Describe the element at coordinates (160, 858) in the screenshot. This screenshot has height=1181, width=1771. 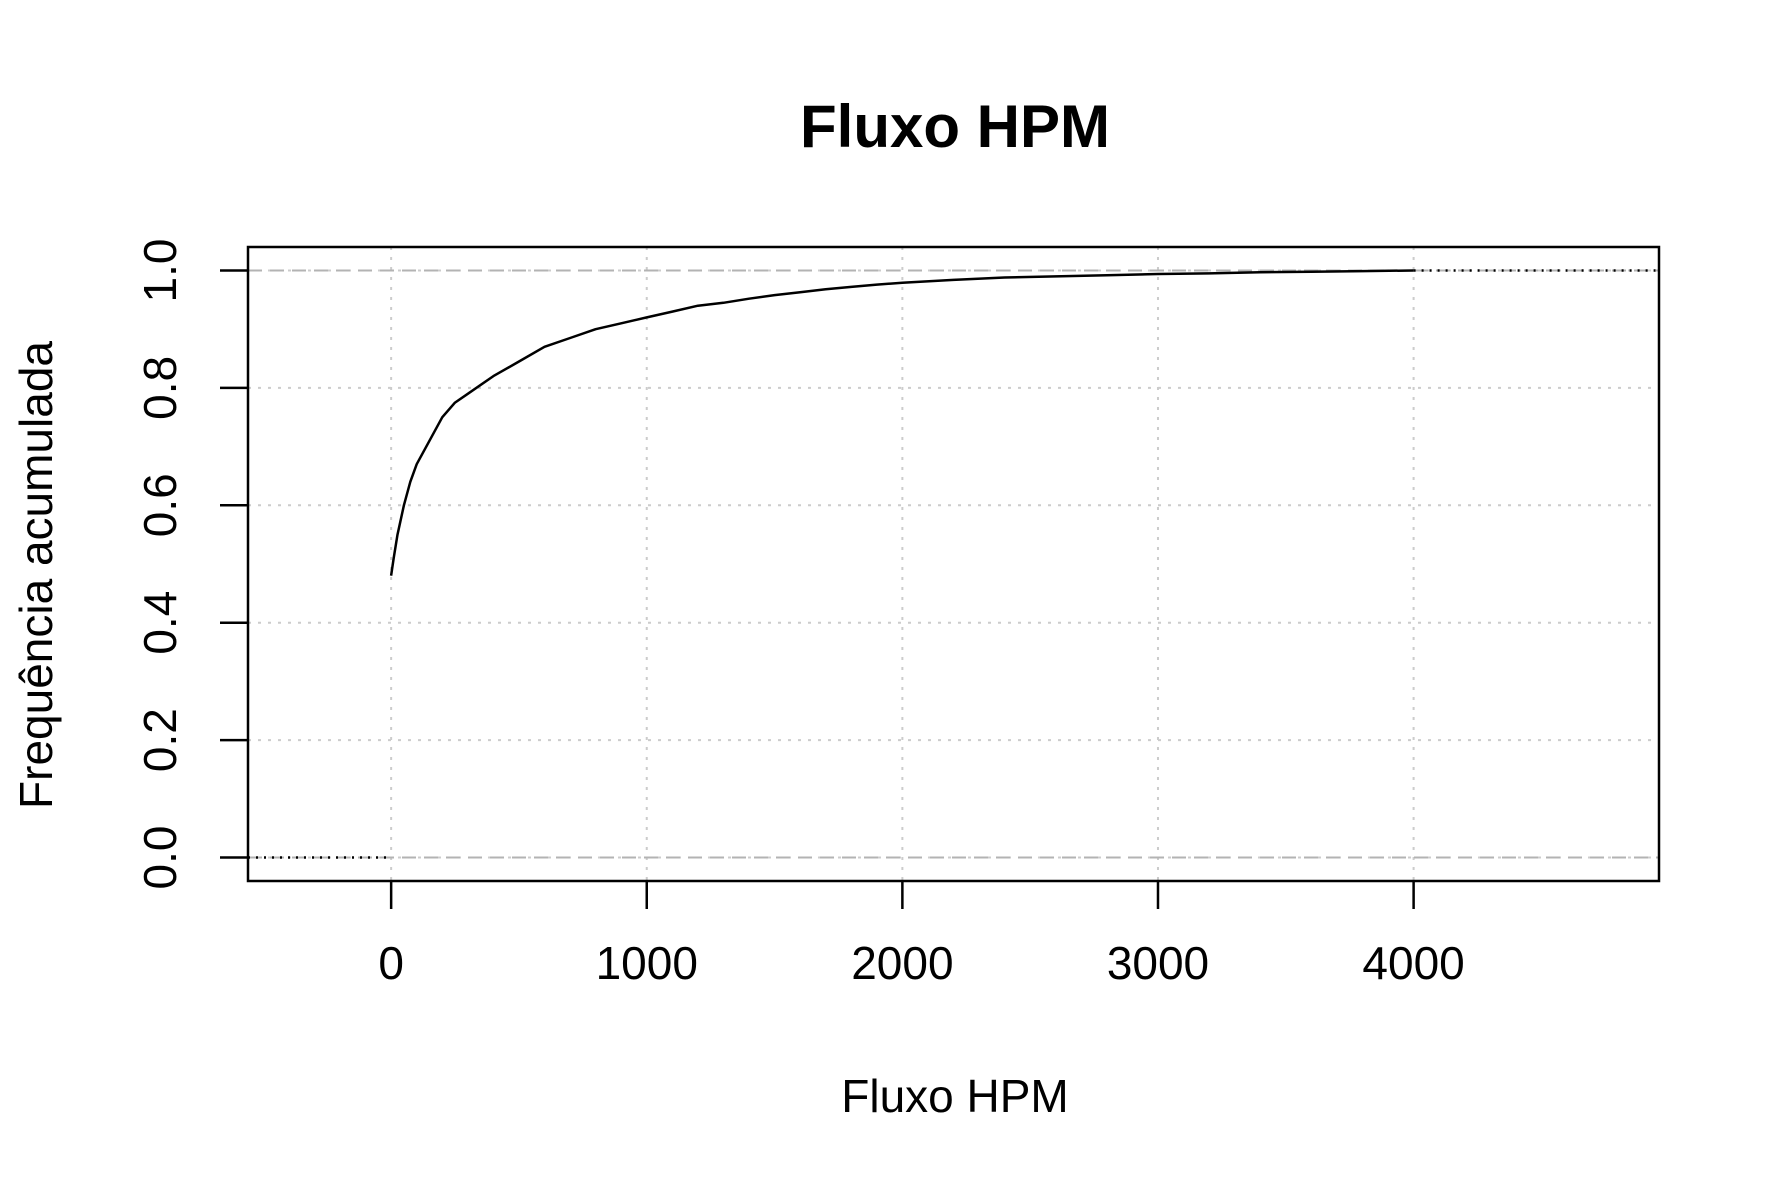
I see `y-tick-label: 0.0` at that location.